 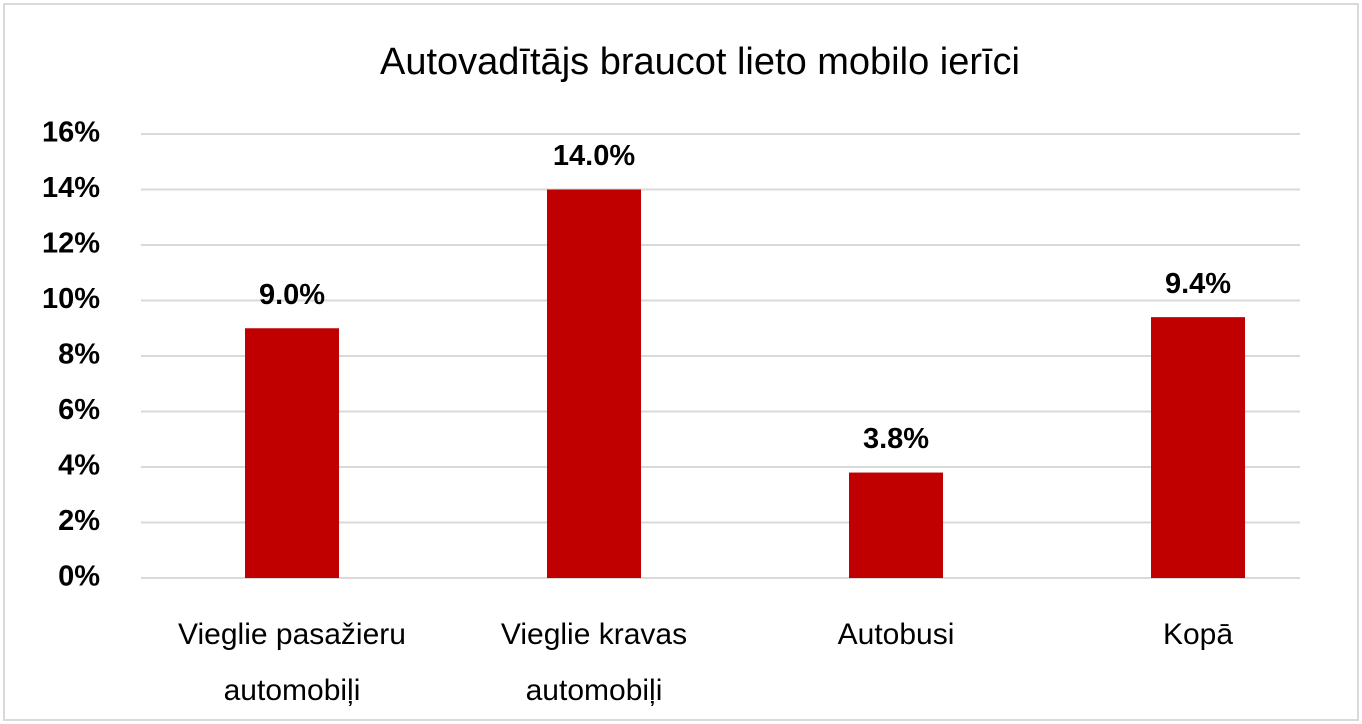 What do you see at coordinates (79, 355) in the screenshot?
I see `y-tick-label: 8%` at bounding box center [79, 355].